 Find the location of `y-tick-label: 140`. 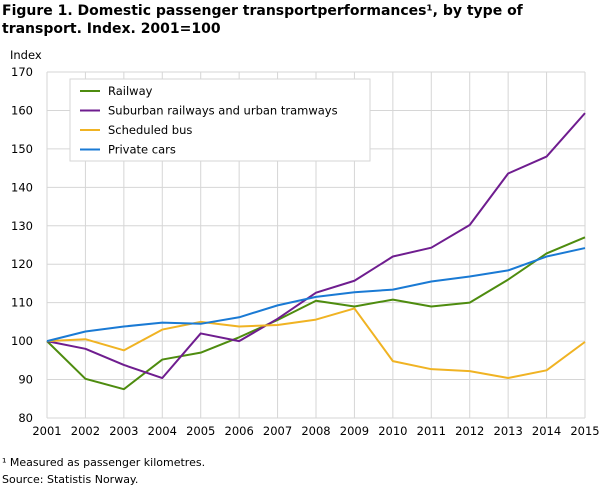

y-tick-label: 140 is located at coordinates (22, 187).